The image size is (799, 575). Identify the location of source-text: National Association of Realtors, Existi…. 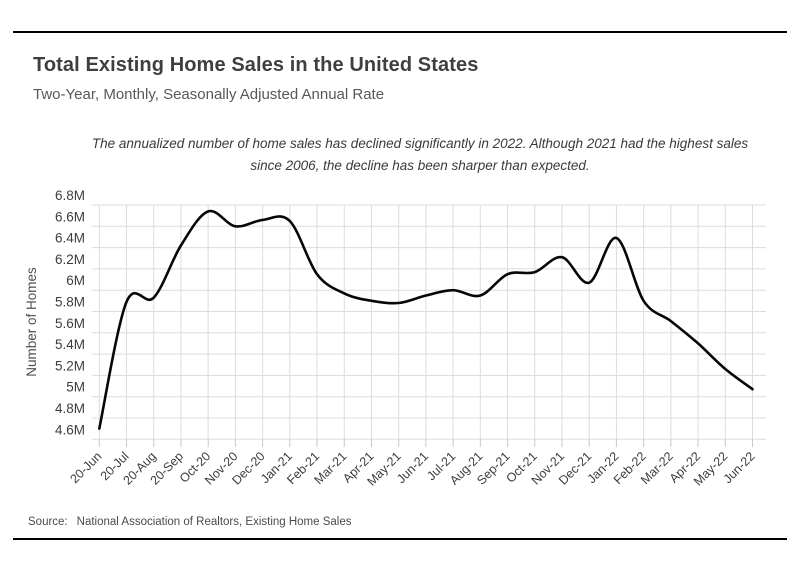
(214, 522).